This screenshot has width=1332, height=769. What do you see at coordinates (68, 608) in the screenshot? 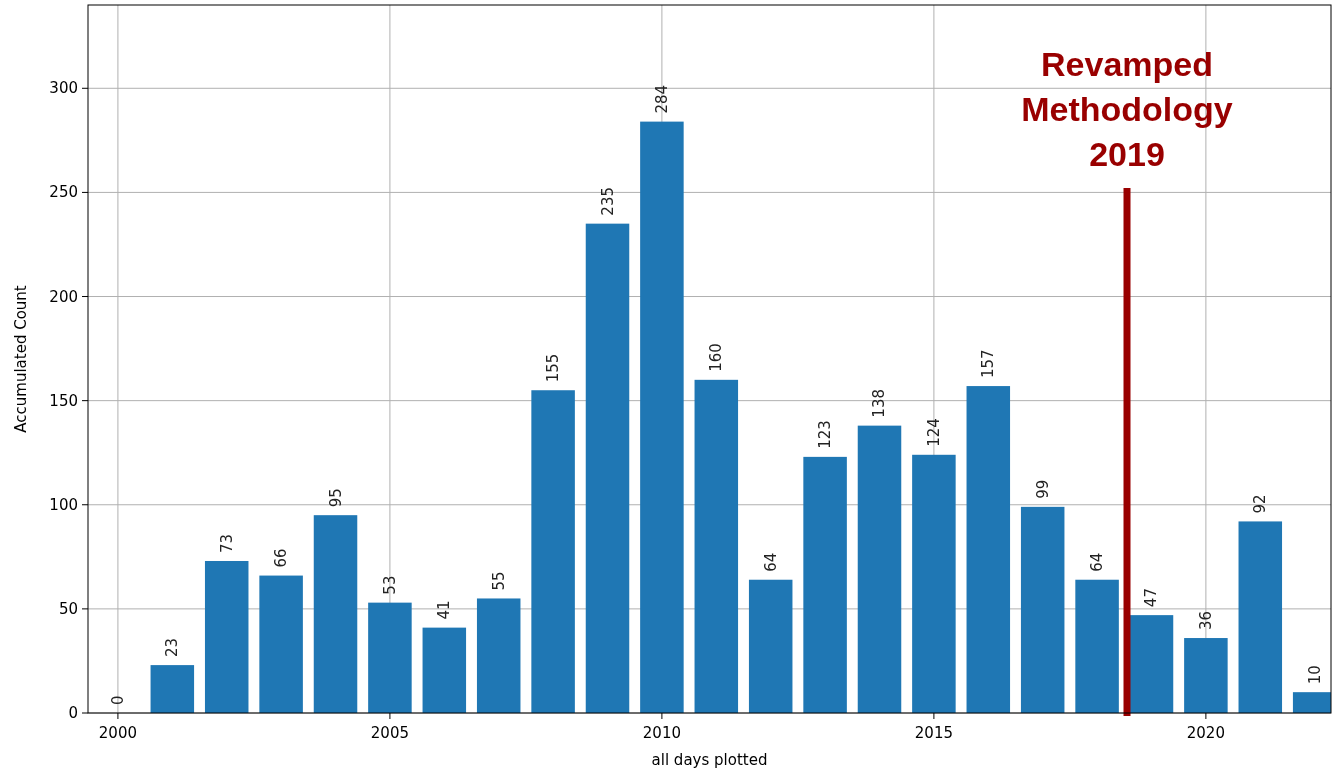
I see `y-tick-label: 50` at bounding box center [68, 608].